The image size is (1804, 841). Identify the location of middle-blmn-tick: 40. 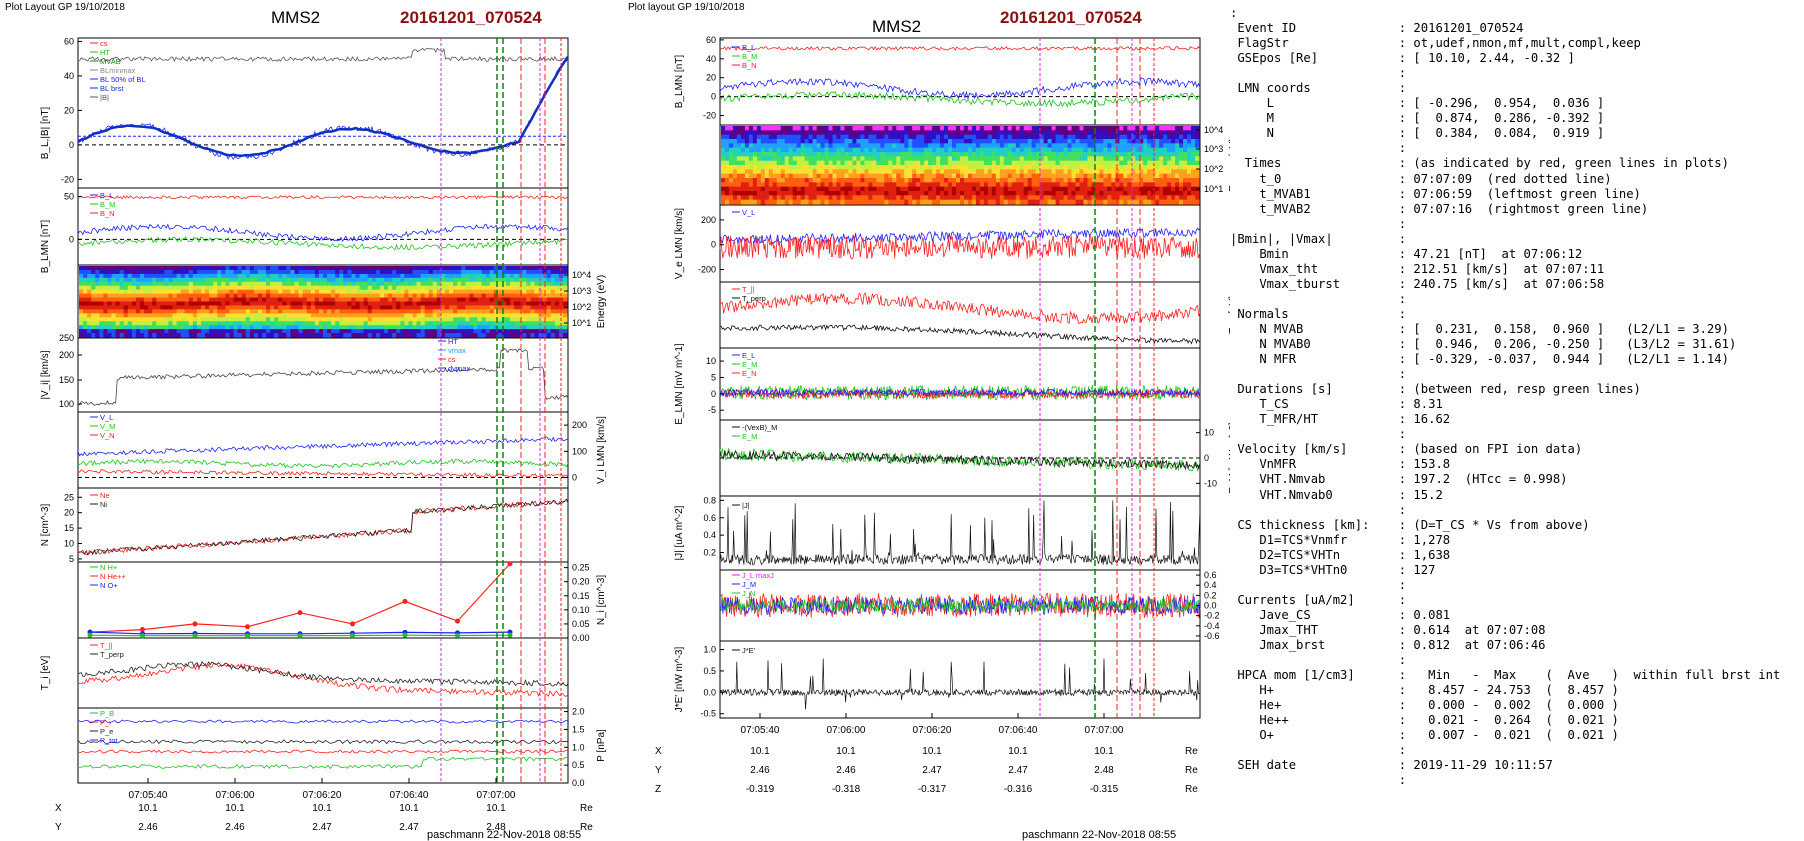
(711, 59).